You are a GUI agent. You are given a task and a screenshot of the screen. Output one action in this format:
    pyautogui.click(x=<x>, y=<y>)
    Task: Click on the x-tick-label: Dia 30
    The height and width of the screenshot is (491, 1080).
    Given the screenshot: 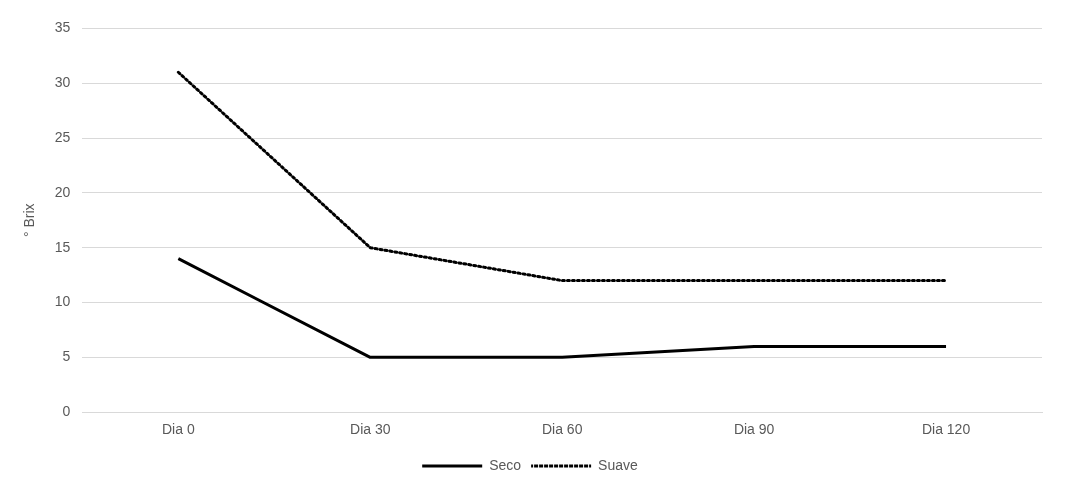 What is the action you would take?
    pyautogui.click(x=370, y=429)
    